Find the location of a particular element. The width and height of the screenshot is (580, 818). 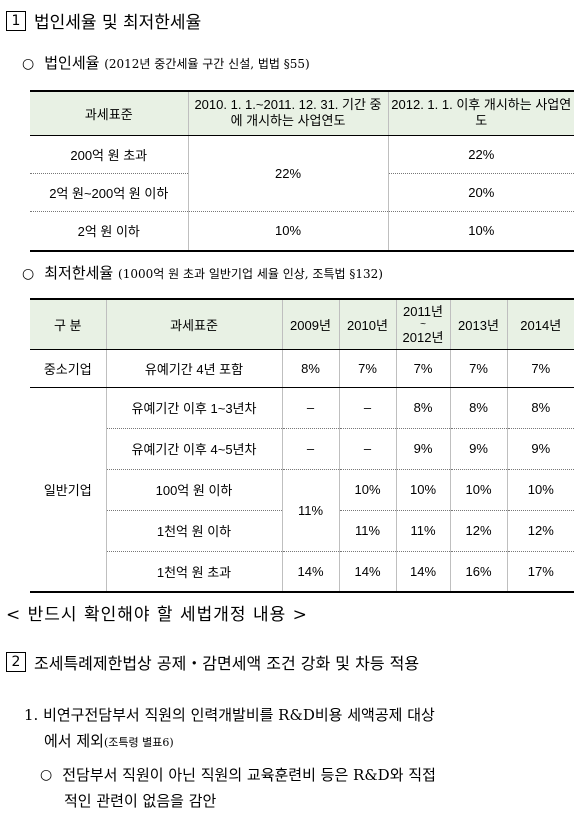

item-1-line-2-text: 에서 제외 is located at coordinates (74, 741).